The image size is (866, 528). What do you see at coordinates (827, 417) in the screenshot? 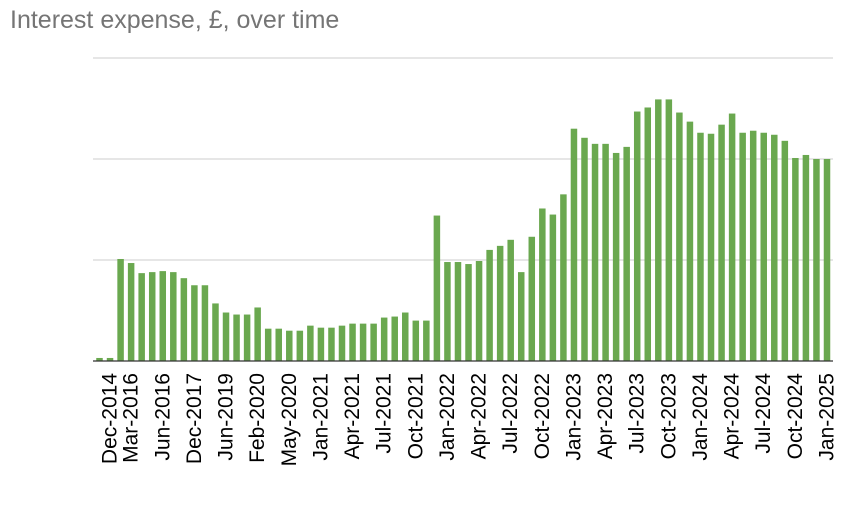
I see `x-tick-label: Jan-2025` at bounding box center [827, 417].